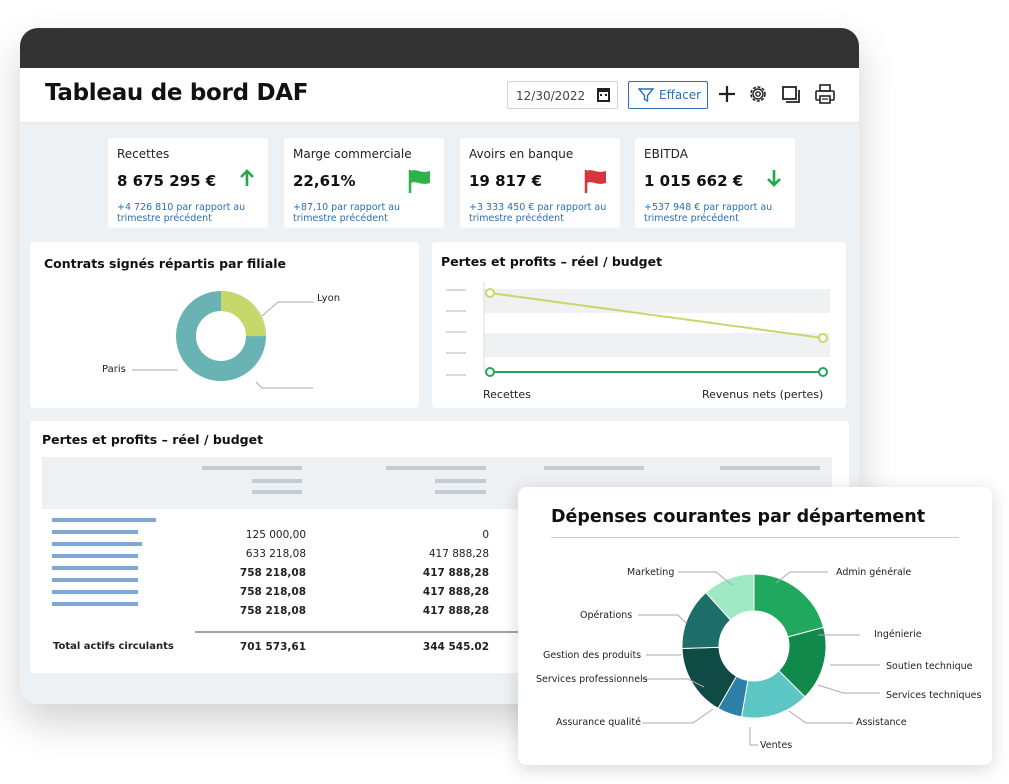  I want to click on dept-label: Soutien technique, so click(929, 666).